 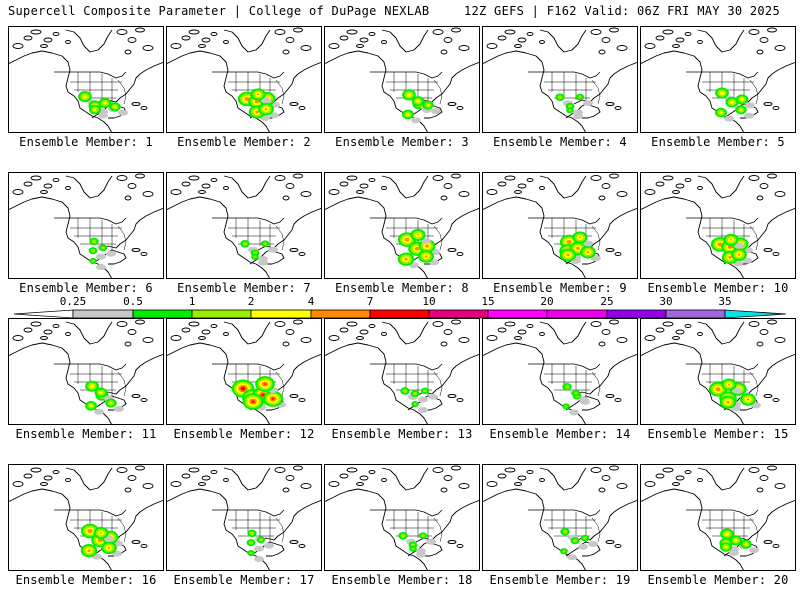 I want to click on ensemble-member-label: Ensemble Member: 7, so click(x=244, y=288).